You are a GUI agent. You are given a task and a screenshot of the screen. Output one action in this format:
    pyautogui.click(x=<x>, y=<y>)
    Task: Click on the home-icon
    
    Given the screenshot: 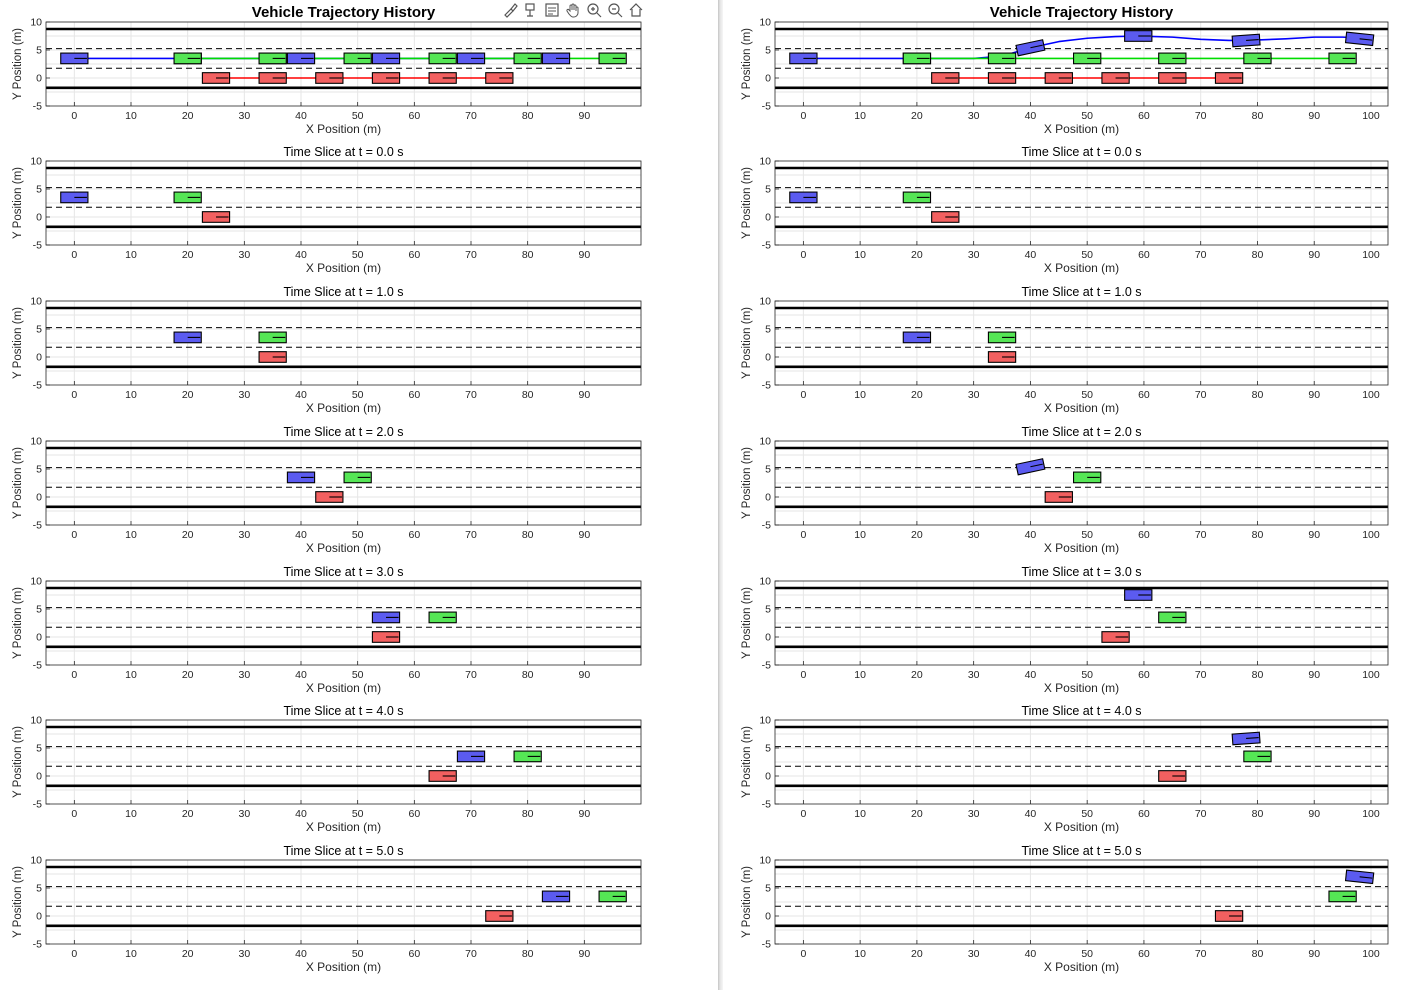 What is the action you would take?
    pyautogui.click(x=636, y=10)
    